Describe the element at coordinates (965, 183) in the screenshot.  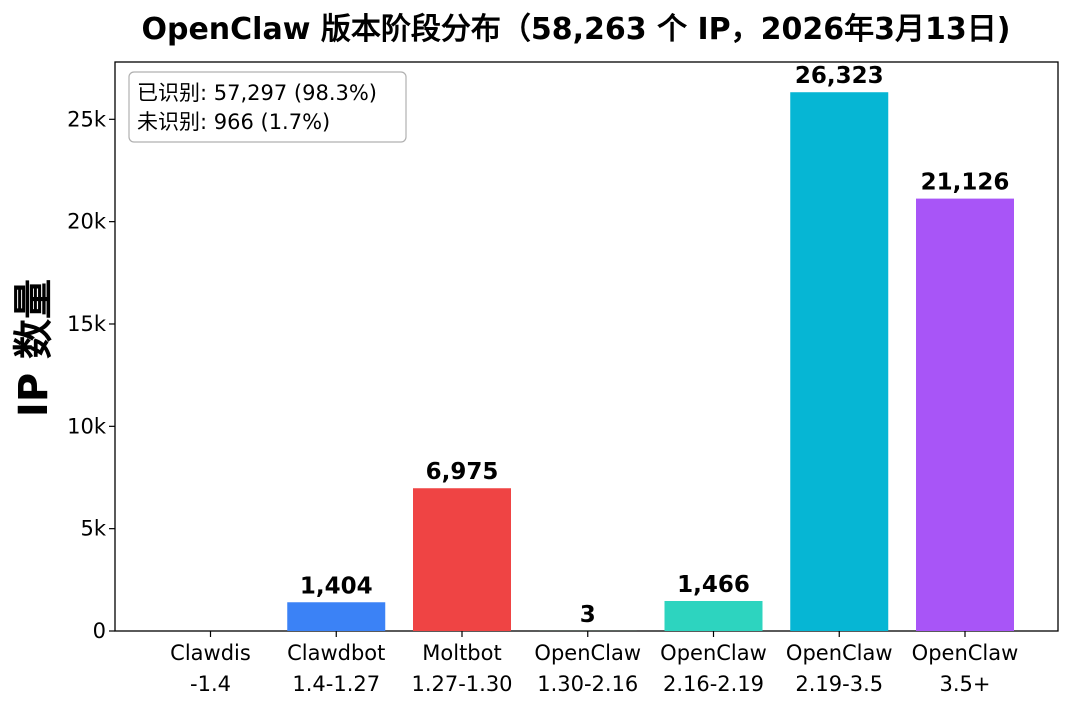
I see `bar-value-label: 21,126` at that location.